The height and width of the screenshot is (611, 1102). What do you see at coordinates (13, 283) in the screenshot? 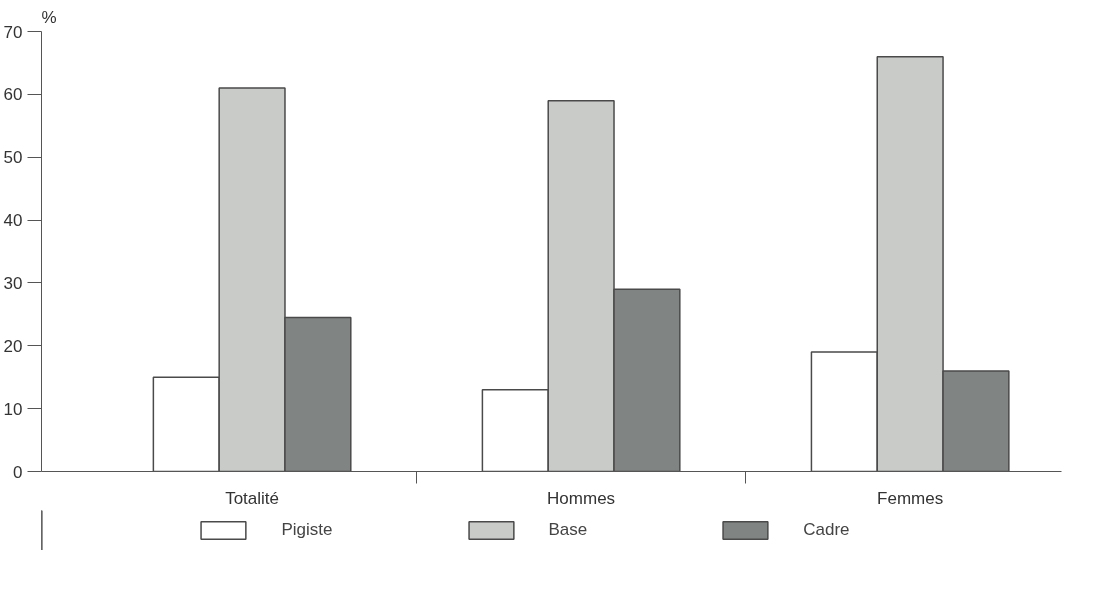
I see `y-tick-label: 30` at bounding box center [13, 283].